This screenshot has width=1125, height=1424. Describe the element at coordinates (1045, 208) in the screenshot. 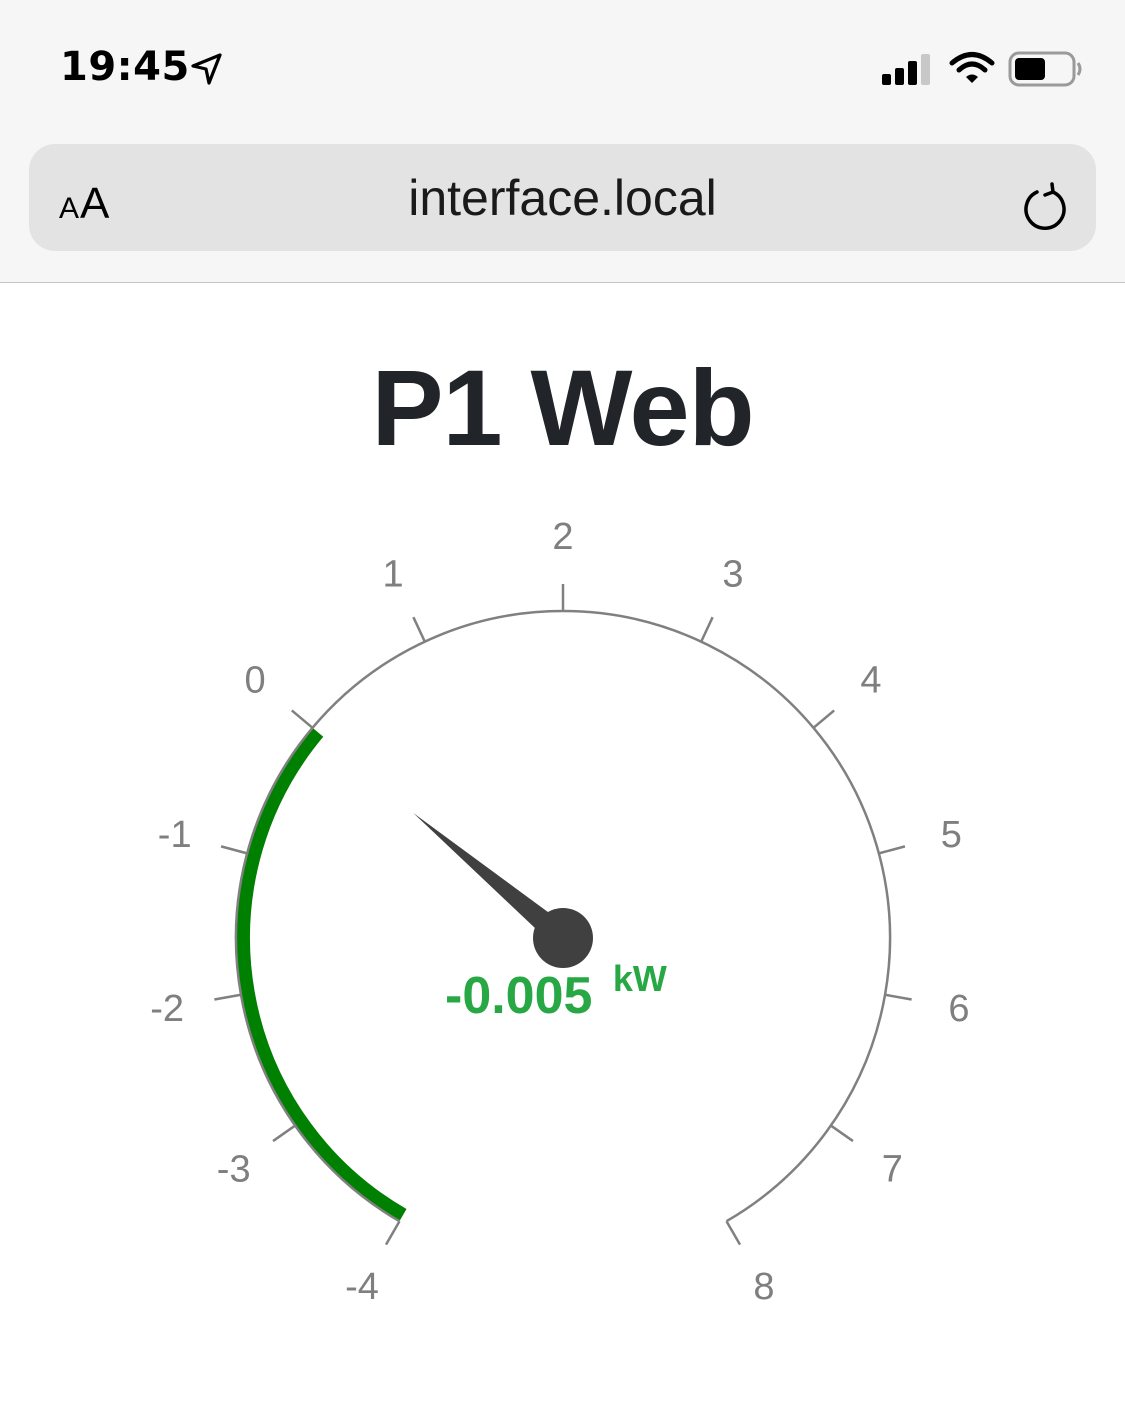

I see `reload-icon` at that location.